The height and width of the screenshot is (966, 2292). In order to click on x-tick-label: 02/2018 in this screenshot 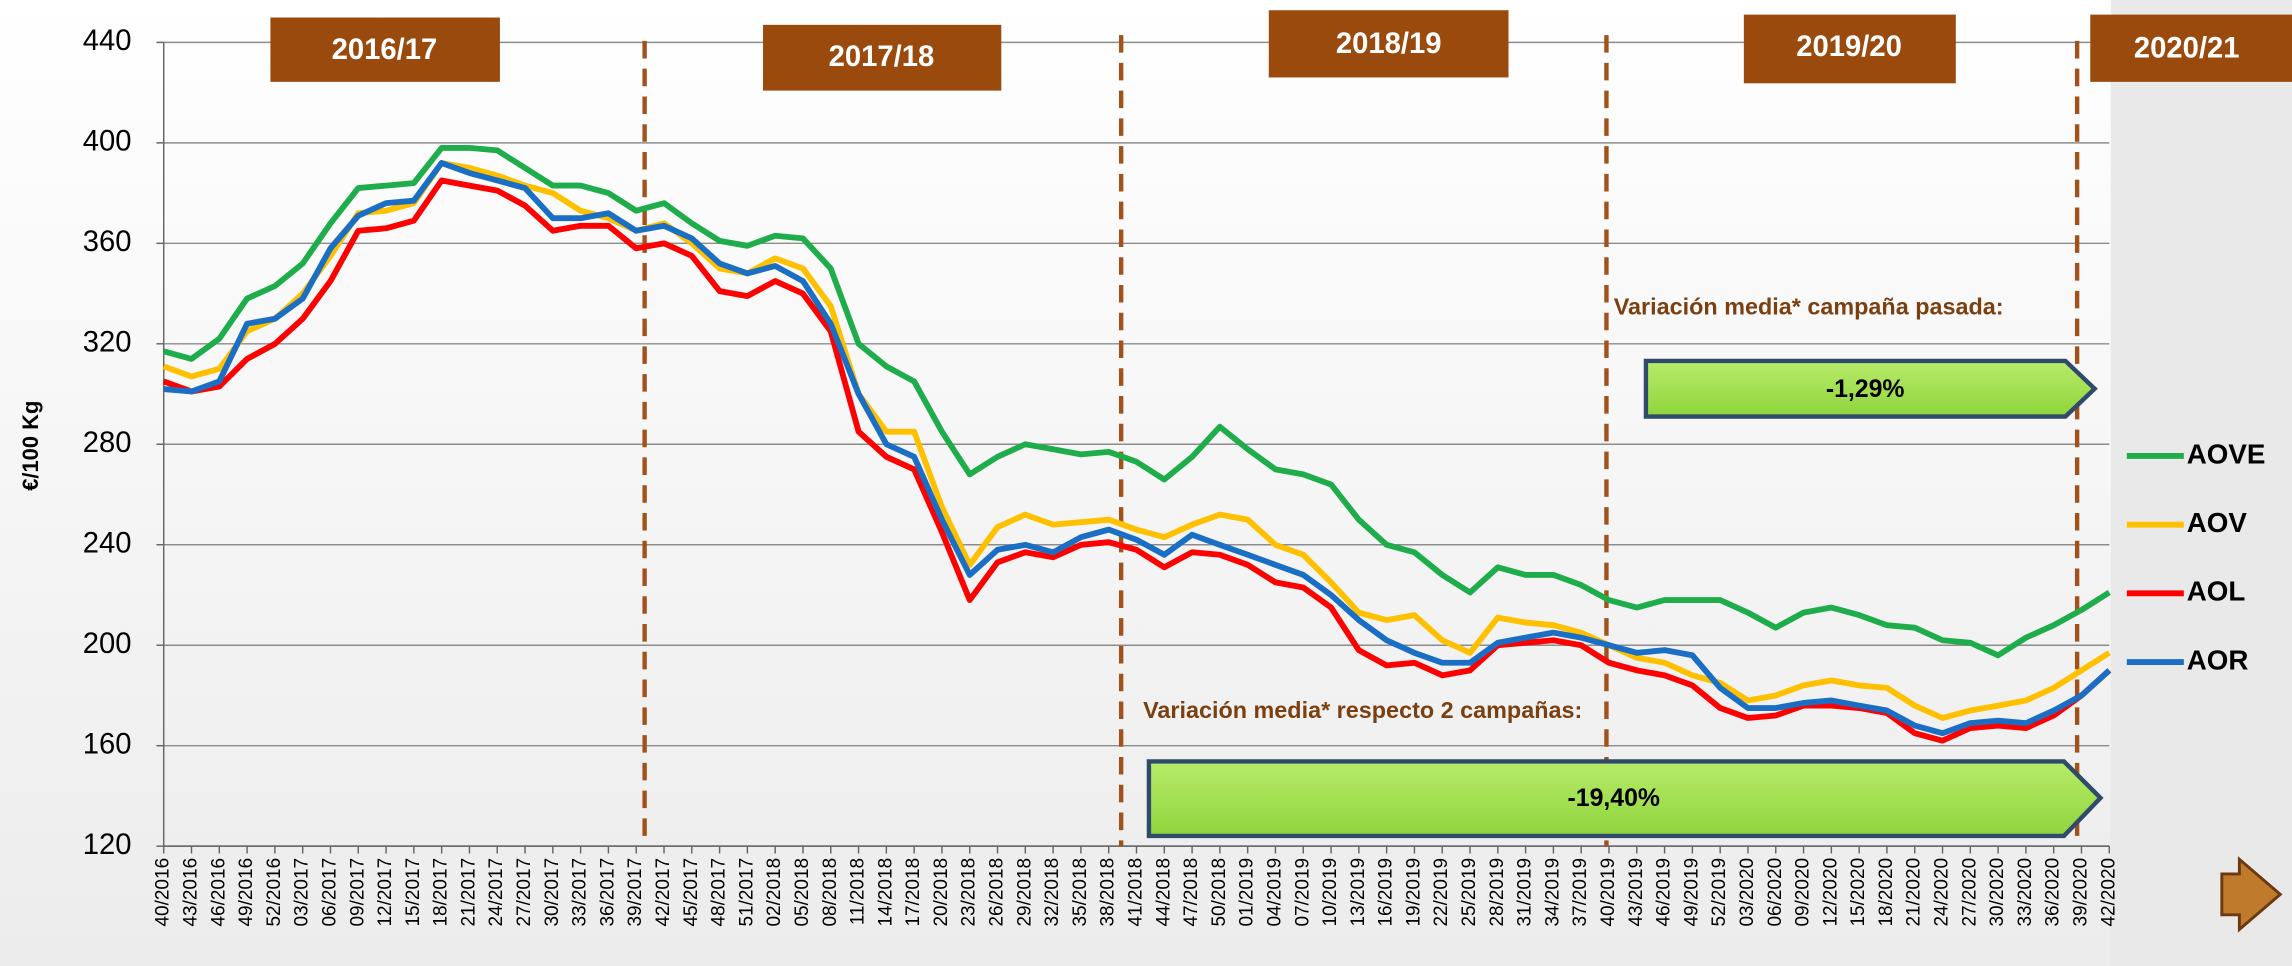, I will do `click(774, 892)`.